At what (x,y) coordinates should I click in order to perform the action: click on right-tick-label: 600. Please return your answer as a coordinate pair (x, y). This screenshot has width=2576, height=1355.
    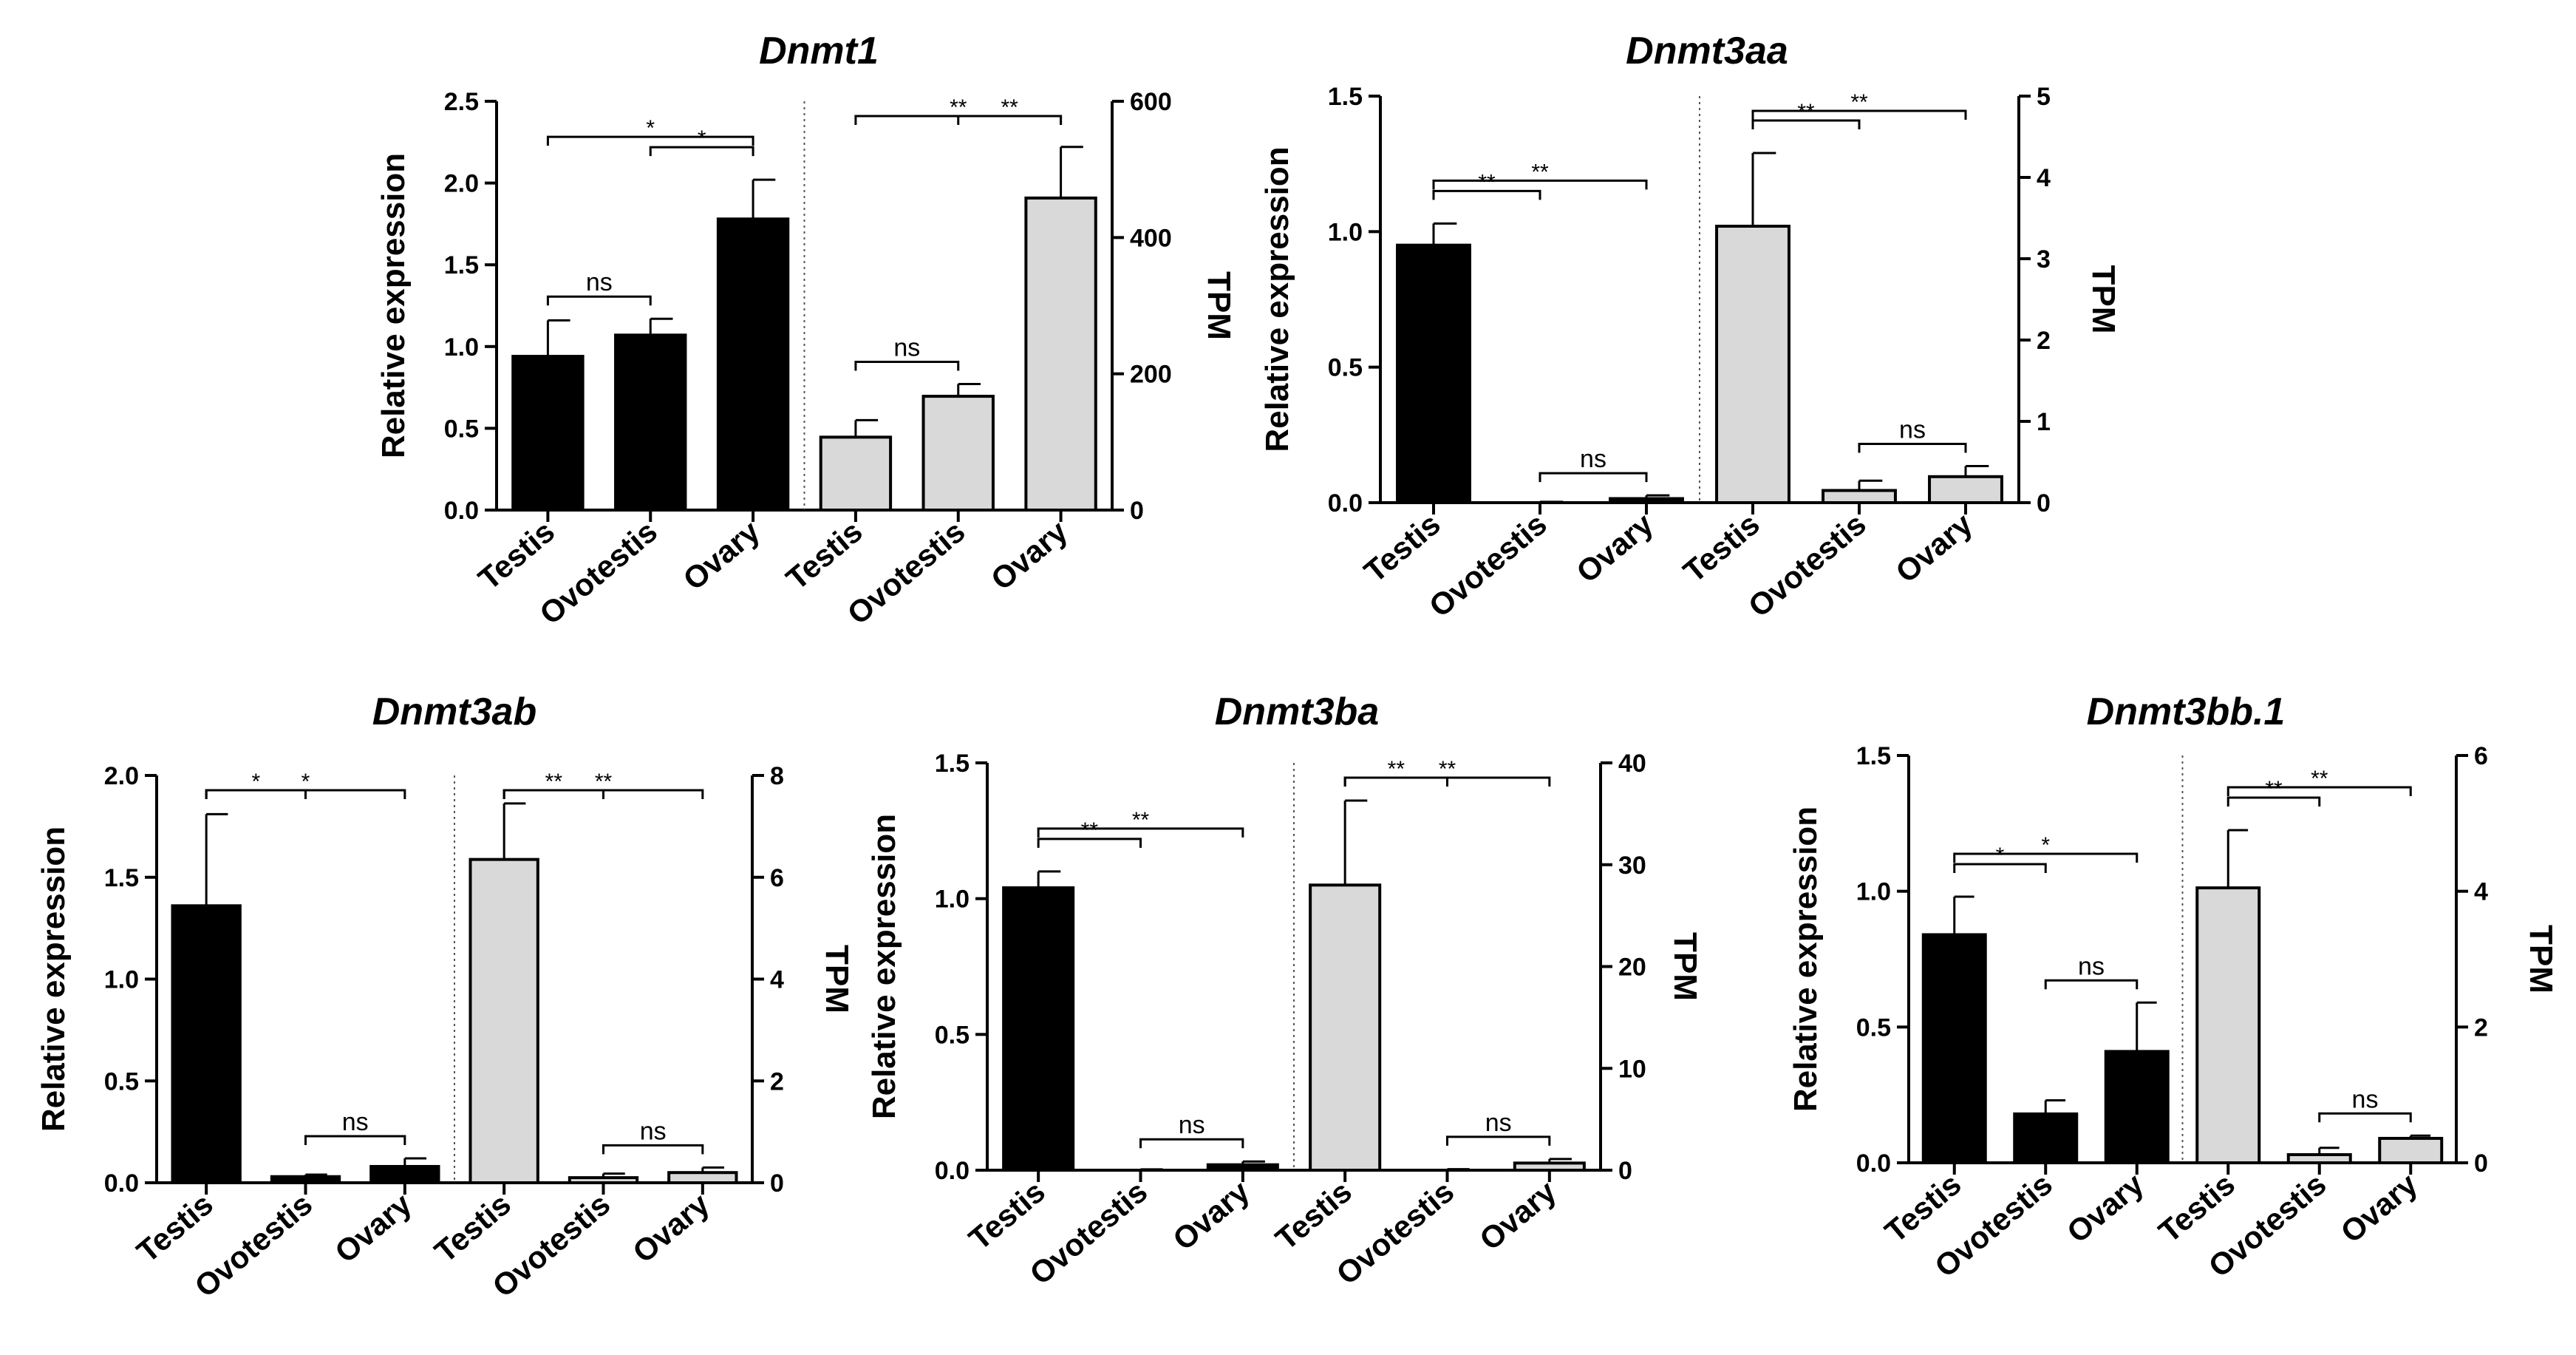
    Looking at the image, I should click on (1151, 102).